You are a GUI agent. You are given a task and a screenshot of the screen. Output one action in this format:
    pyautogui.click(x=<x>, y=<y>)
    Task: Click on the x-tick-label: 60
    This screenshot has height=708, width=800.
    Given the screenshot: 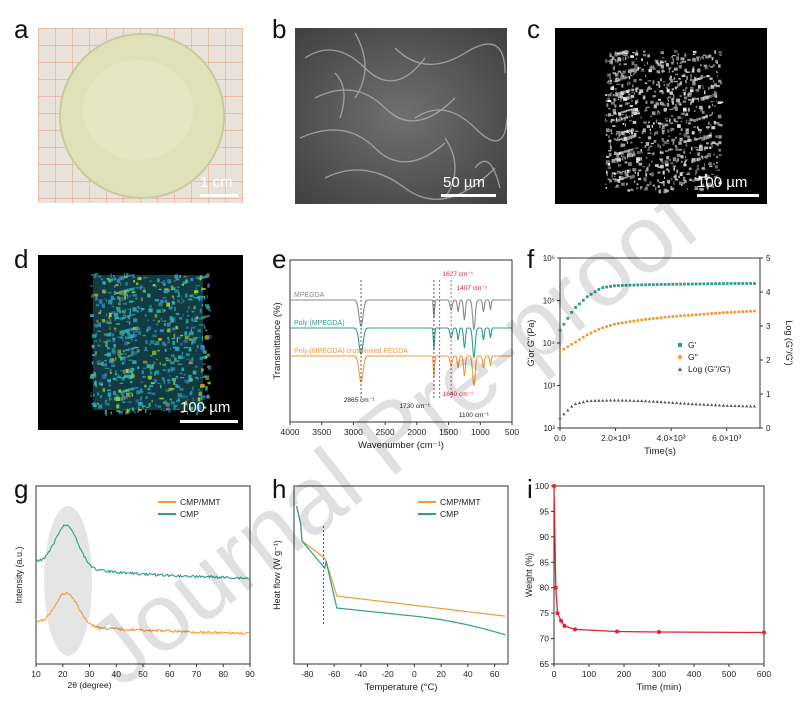 What is the action you would take?
    pyautogui.click(x=170, y=674)
    